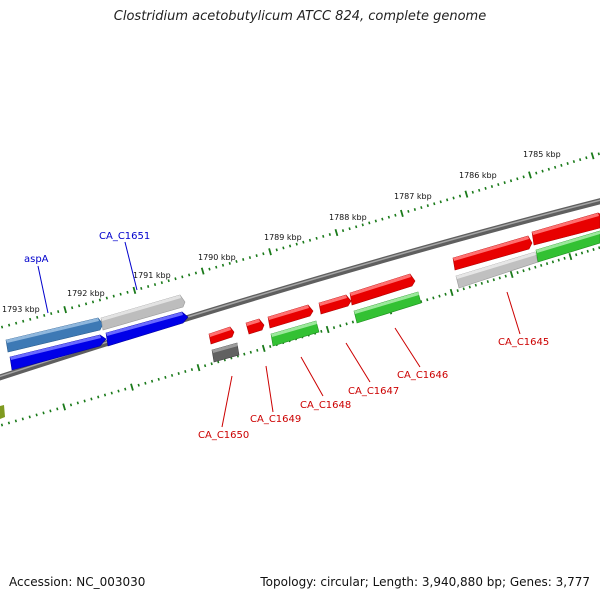 This screenshot has height=600, width=600. I want to click on gene-CA_C1645-outer, so click(492, 253).